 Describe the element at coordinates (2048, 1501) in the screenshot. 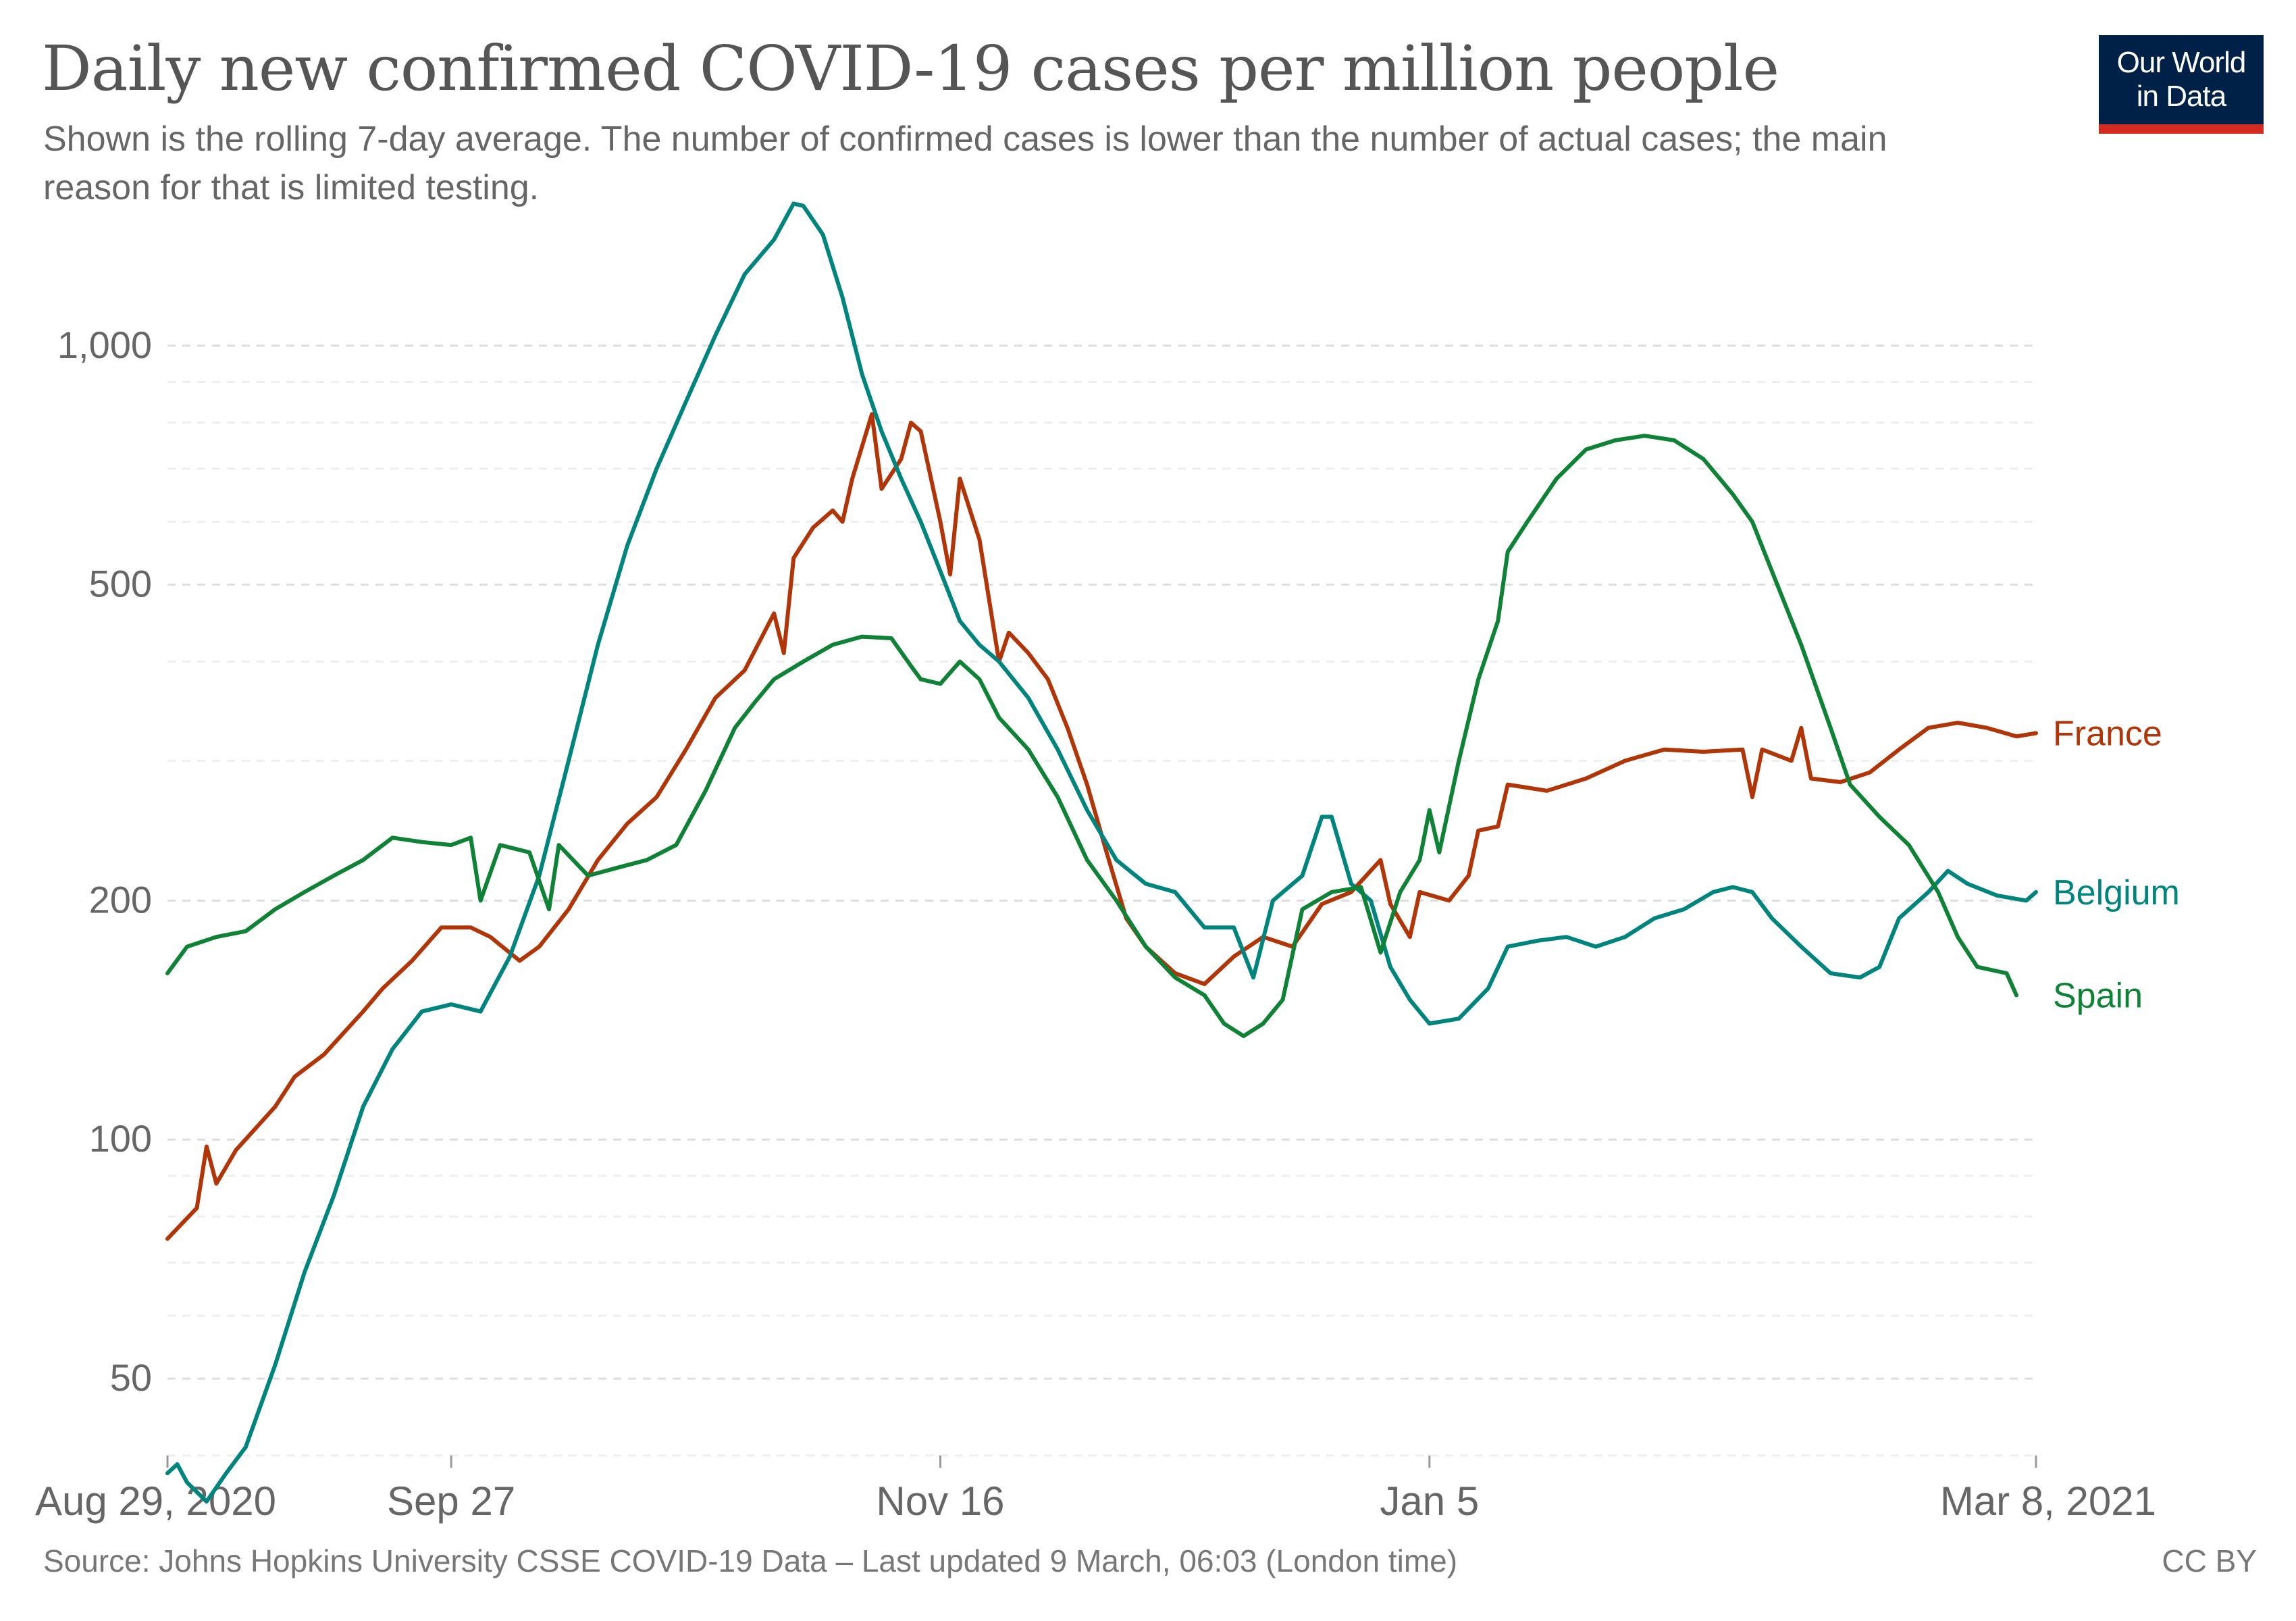

I see `x-tick-label: Mar 8, 2021` at that location.